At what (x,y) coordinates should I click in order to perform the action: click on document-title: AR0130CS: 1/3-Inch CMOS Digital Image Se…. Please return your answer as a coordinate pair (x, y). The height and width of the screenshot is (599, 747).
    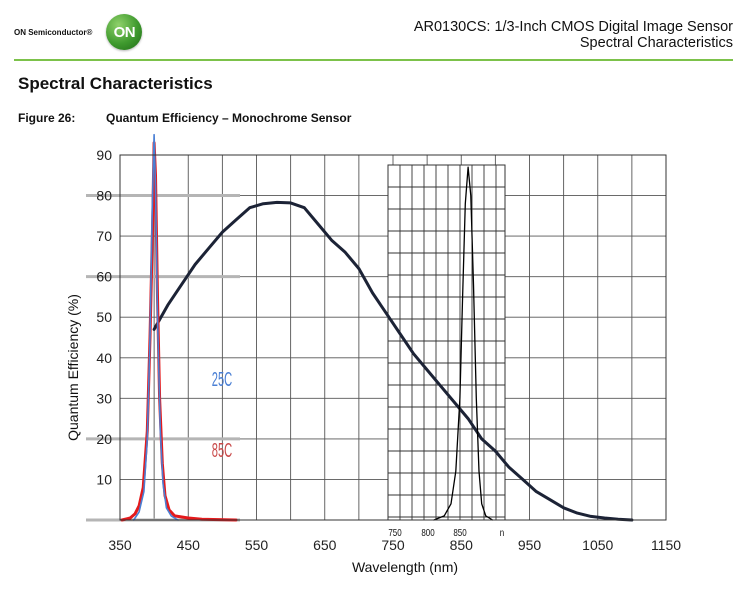
    Looking at the image, I should click on (573, 27).